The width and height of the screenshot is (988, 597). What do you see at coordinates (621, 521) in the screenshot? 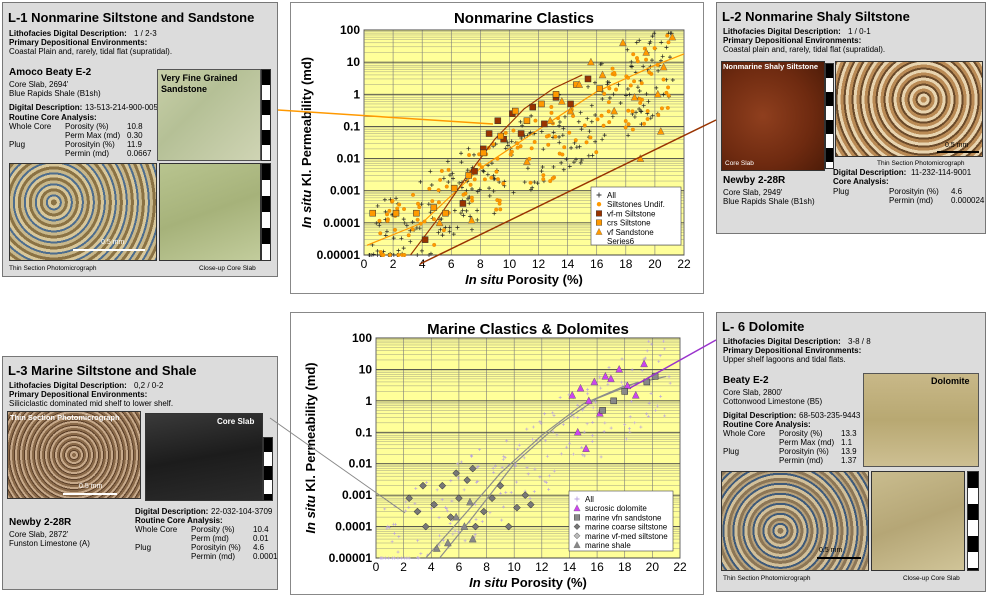
I see `legend-box` at bounding box center [621, 521].